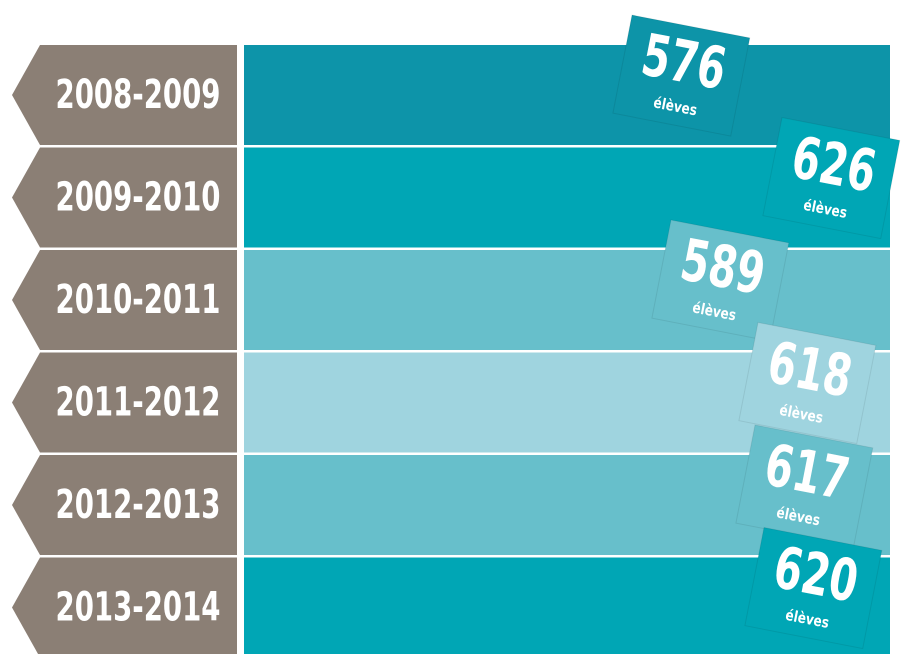  What do you see at coordinates (833, 164) in the screenshot?
I see `value-label: 626` at bounding box center [833, 164].